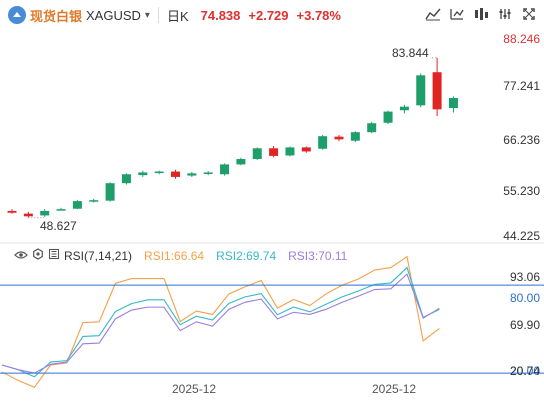  Describe the element at coordinates (521, 39) in the screenshot. I see `price-axis-label: 88.246` at that location.